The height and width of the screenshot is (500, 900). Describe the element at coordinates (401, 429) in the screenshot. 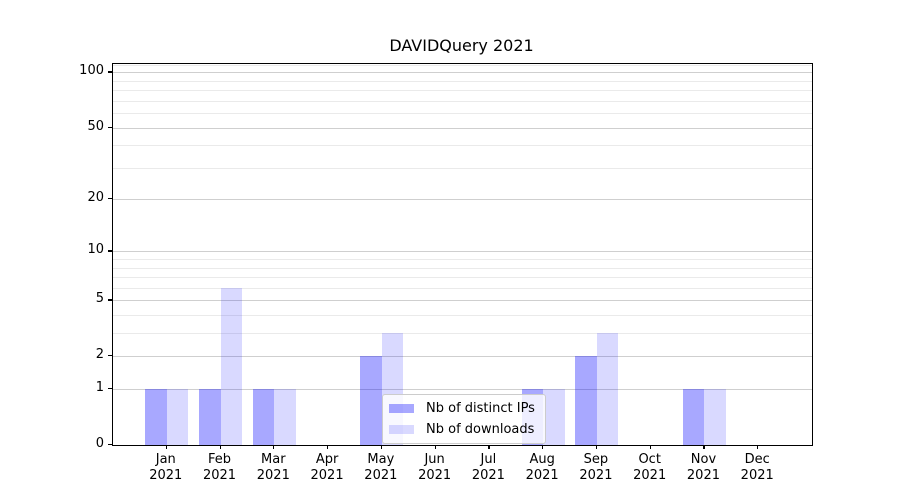

I see `legend-swatch-downloads` at that location.